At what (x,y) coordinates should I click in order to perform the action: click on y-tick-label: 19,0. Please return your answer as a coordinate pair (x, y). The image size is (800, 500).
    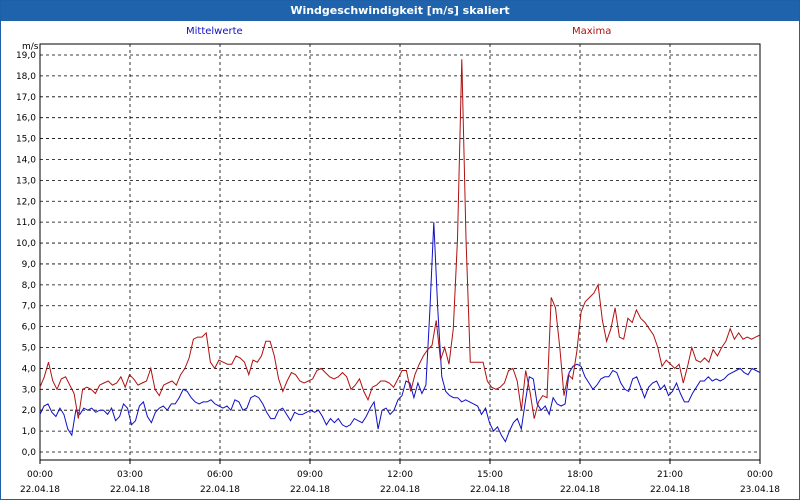
    Looking at the image, I should click on (26, 56).